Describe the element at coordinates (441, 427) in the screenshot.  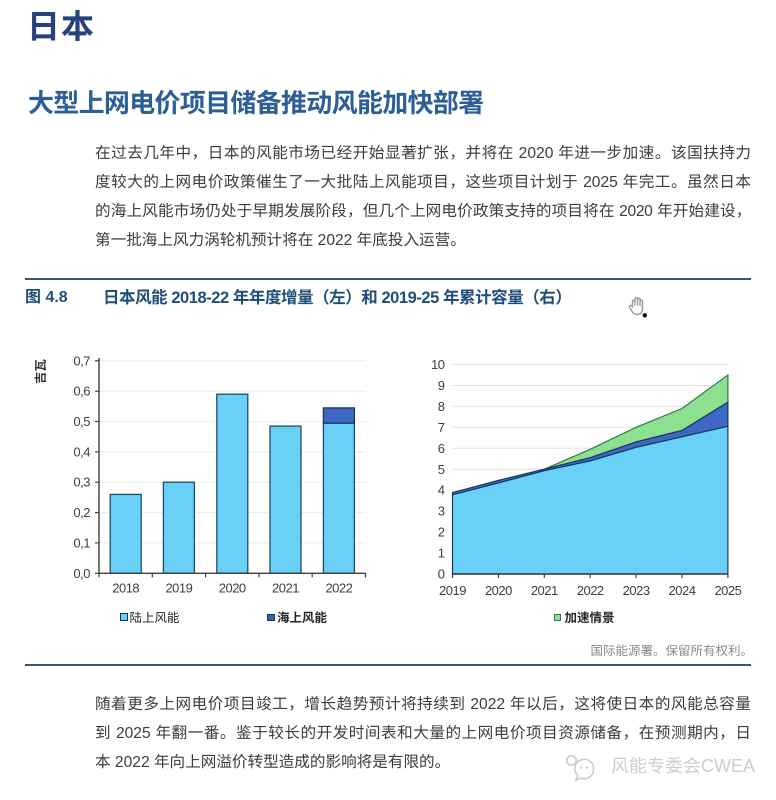
I see `svg-text: 7` at that location.